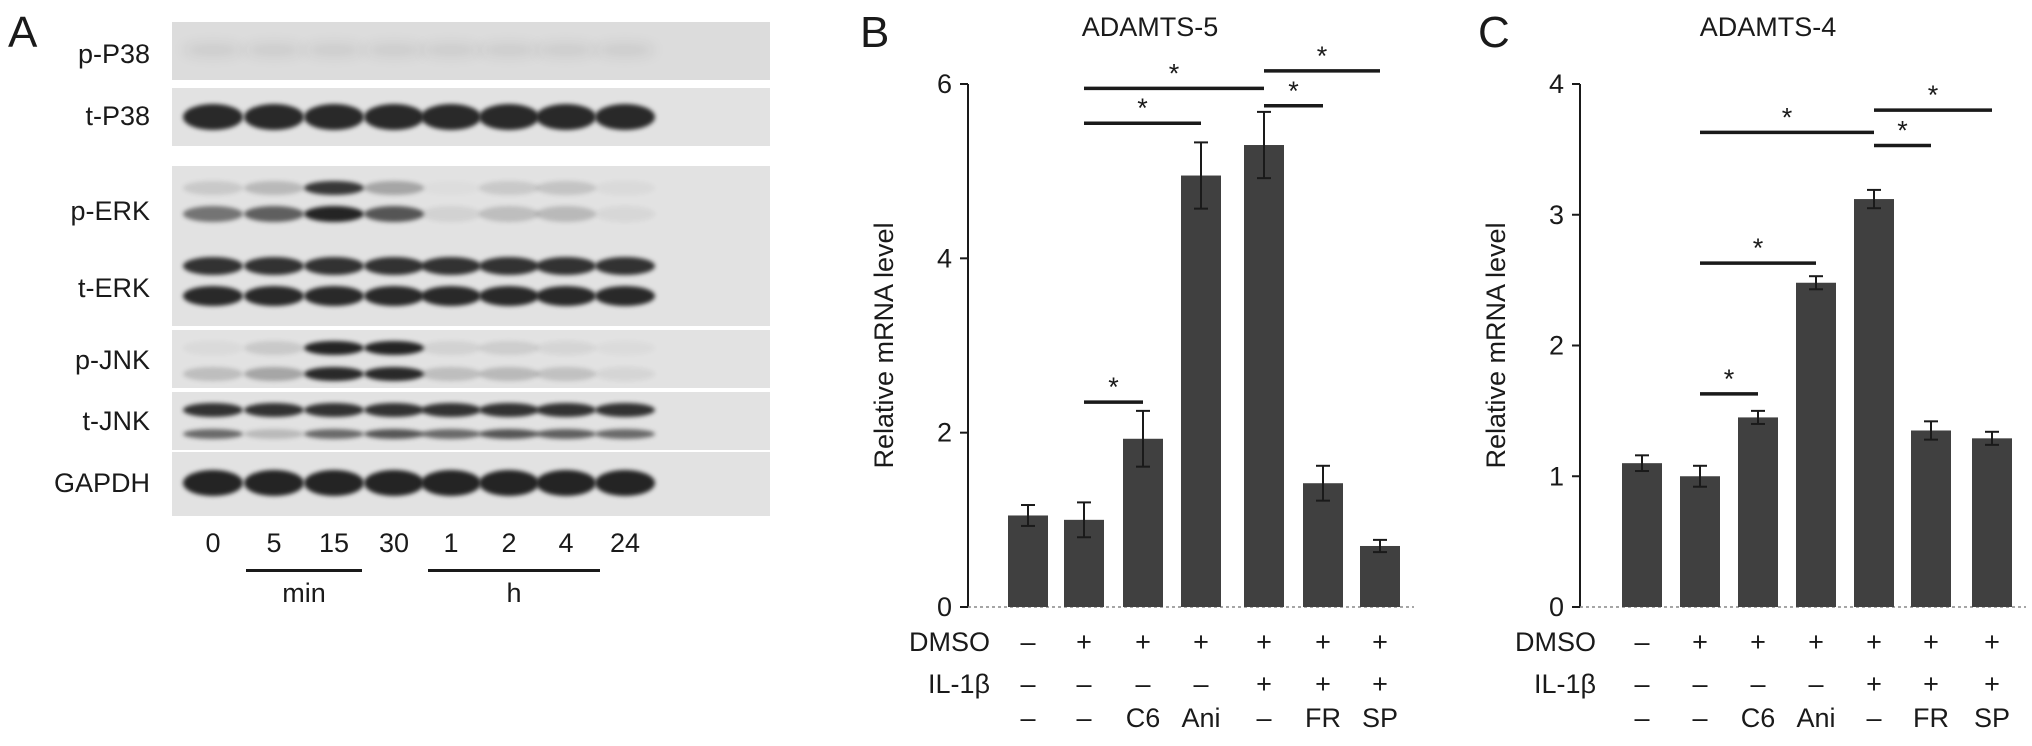 This screenshot has width=2032, height=746. I want to click on blot-row-label: p-P38, so click(113, 54).